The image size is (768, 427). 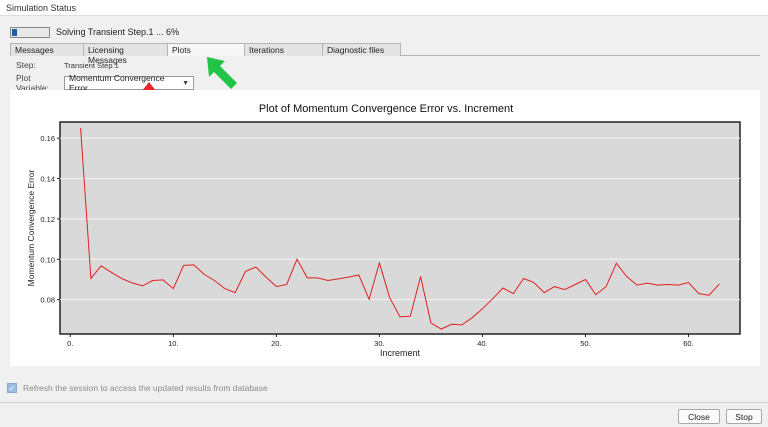 What do you see at coordinates (91, 65) in the screenshot?
I see `step-value: Transient Step.1` at bounding box center [91, 65].